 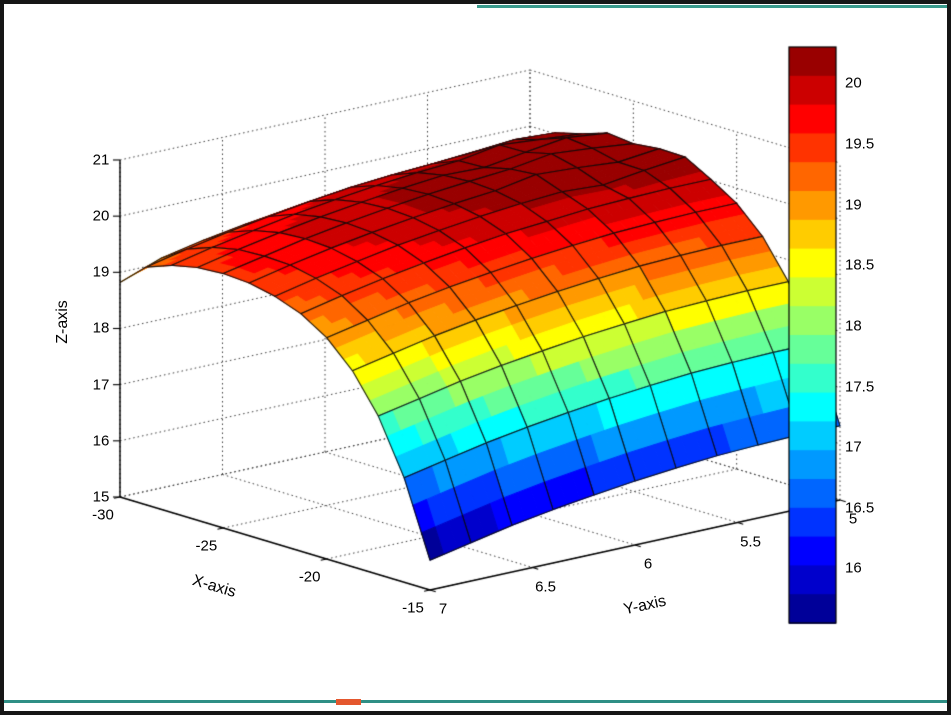 What do you see at coordinates (475, 701) in the screenshot?
I see `bottom-progress-line` at bounding box center [475, 701].